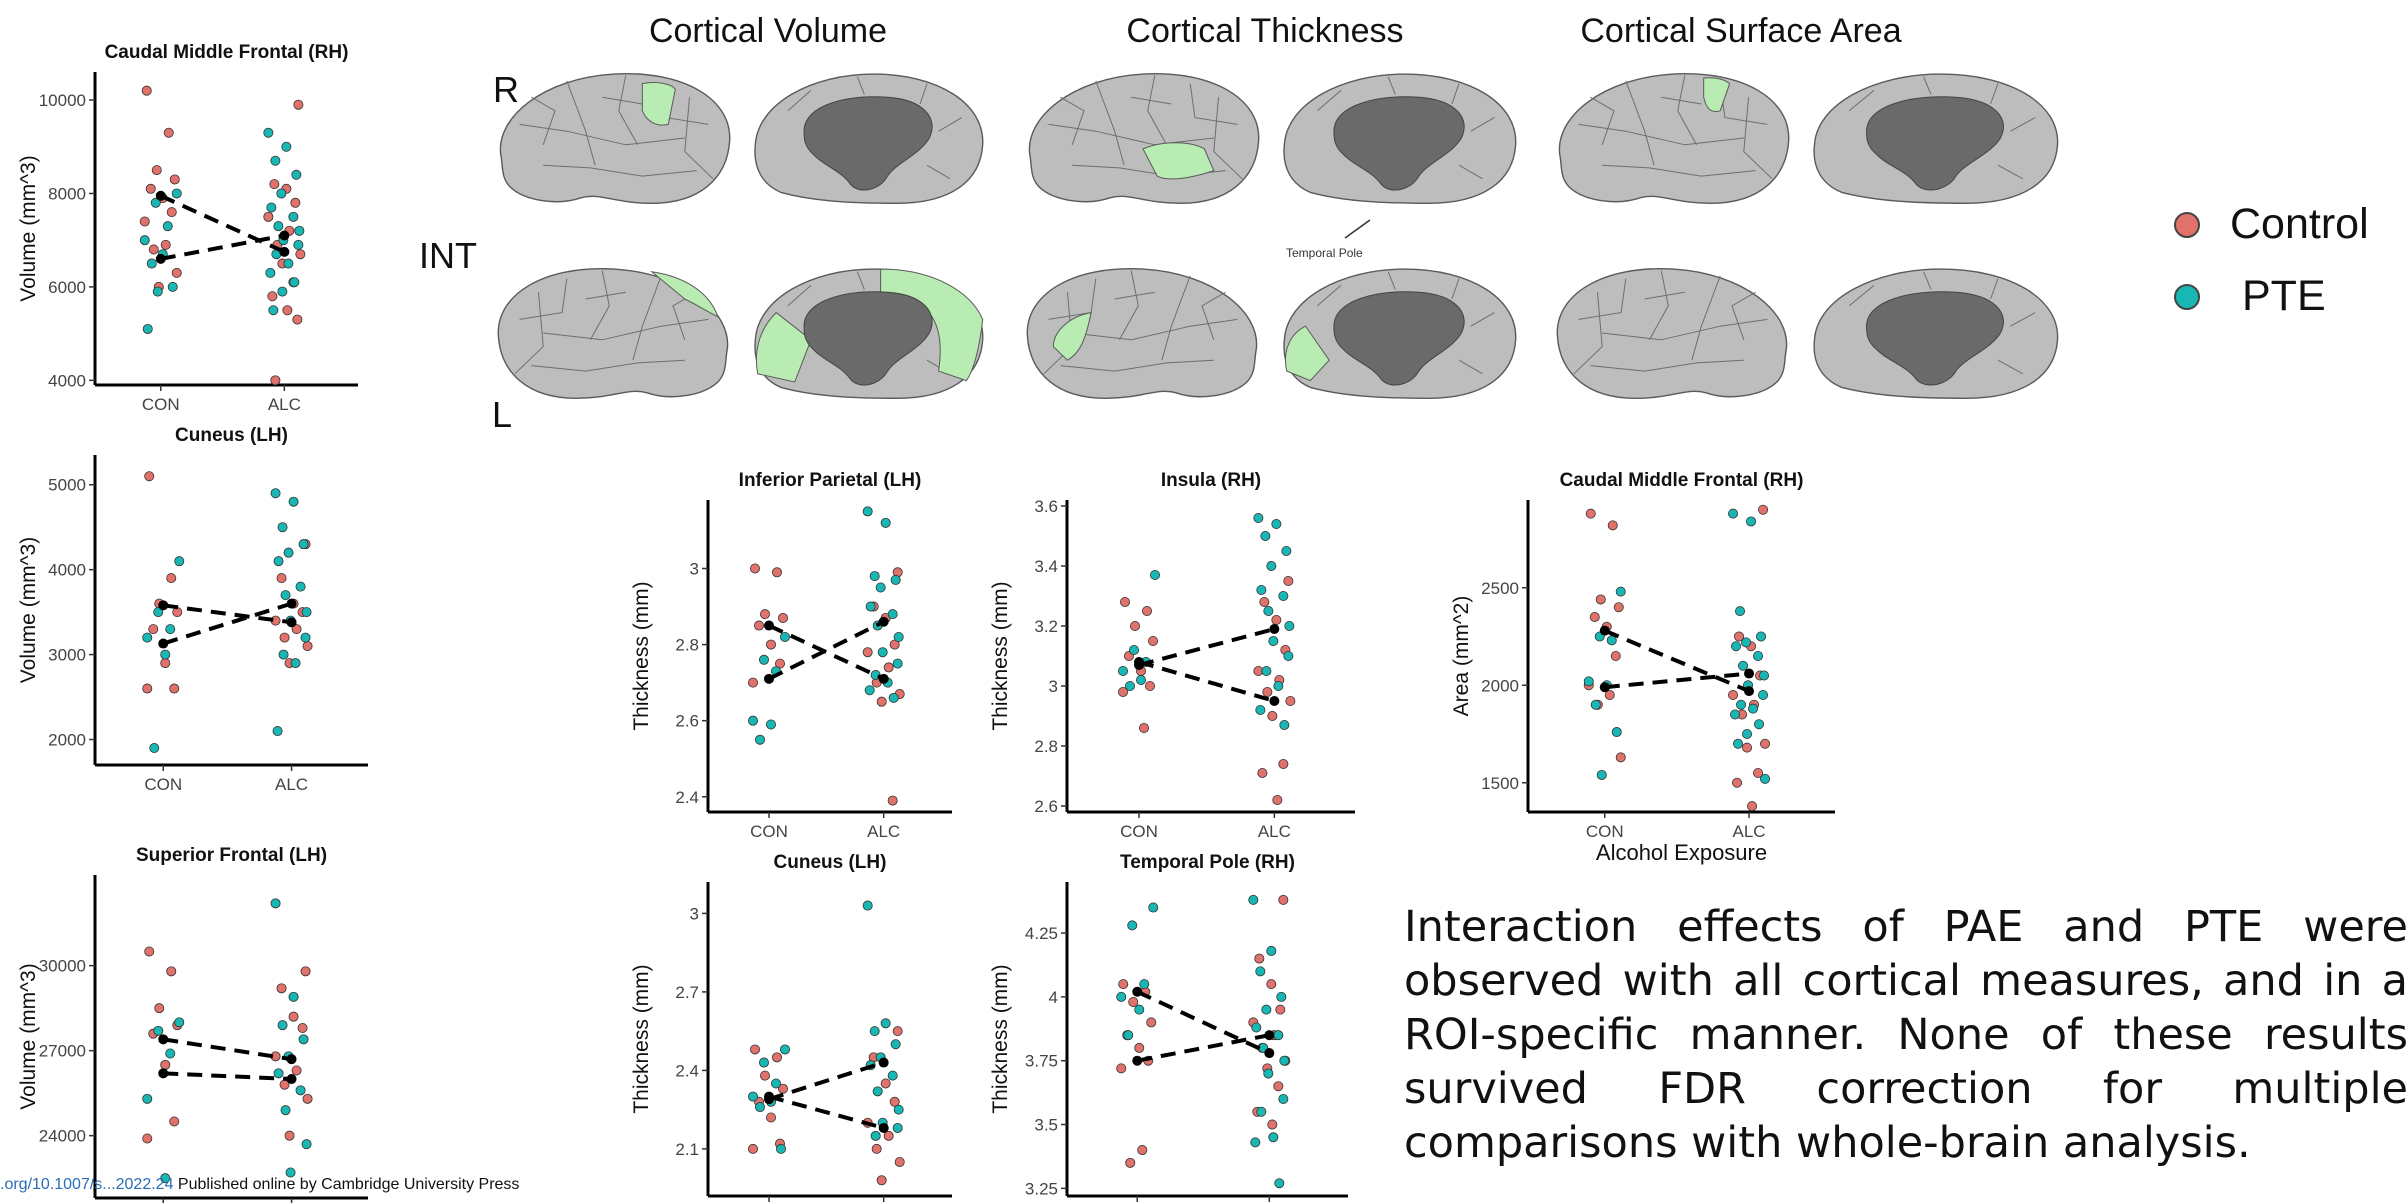 The width and height of the screenshot is (2408, 1203). What do you see at coordinates (1141, 334) in the screenshot?
I see `brain-left-1-lat-surface` at bounding box center [1141, 334].